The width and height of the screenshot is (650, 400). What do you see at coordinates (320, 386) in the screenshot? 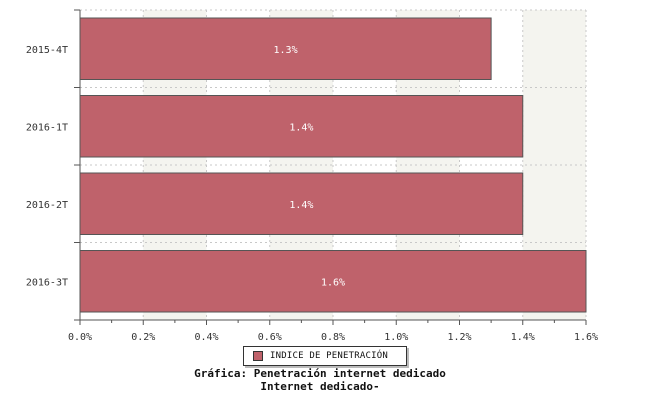
I see `chart-subtitle: Internet dedicado-` at bounding box center [320, 386].